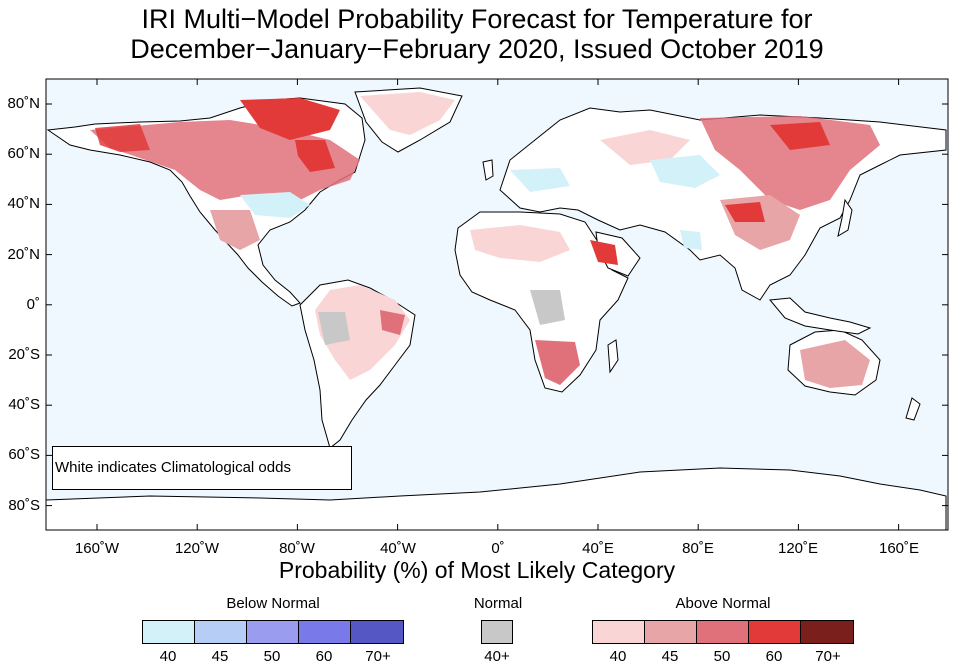 Image resolution: width=954 pixels, height=665 pixels. I want to click on legend-below-label: 70+, so click(378, 656).